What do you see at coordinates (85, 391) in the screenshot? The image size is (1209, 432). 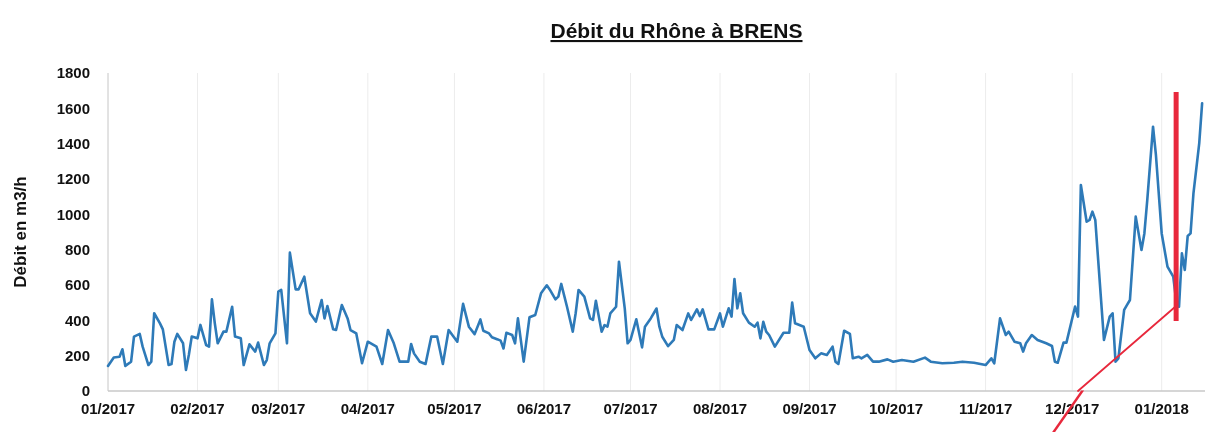 I see `y-tick-label: 0` at bounding box center [85, 391].